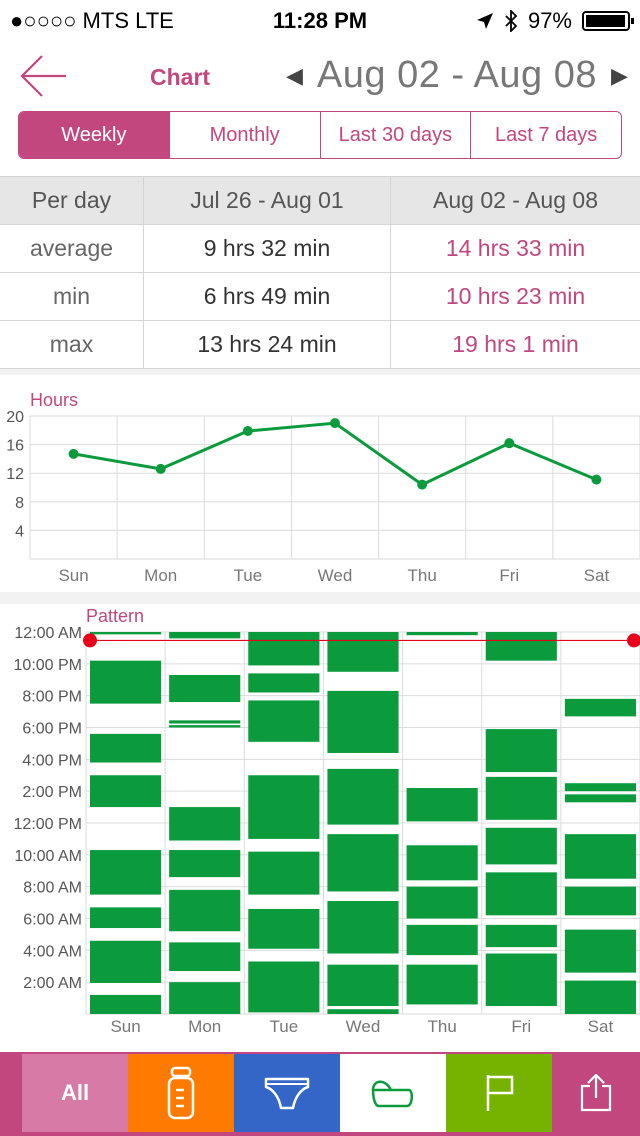 This screenshot has height=1136, width=640. I want to click on stats-previous-value: 9 hrs 32 min, so click(267, 248).